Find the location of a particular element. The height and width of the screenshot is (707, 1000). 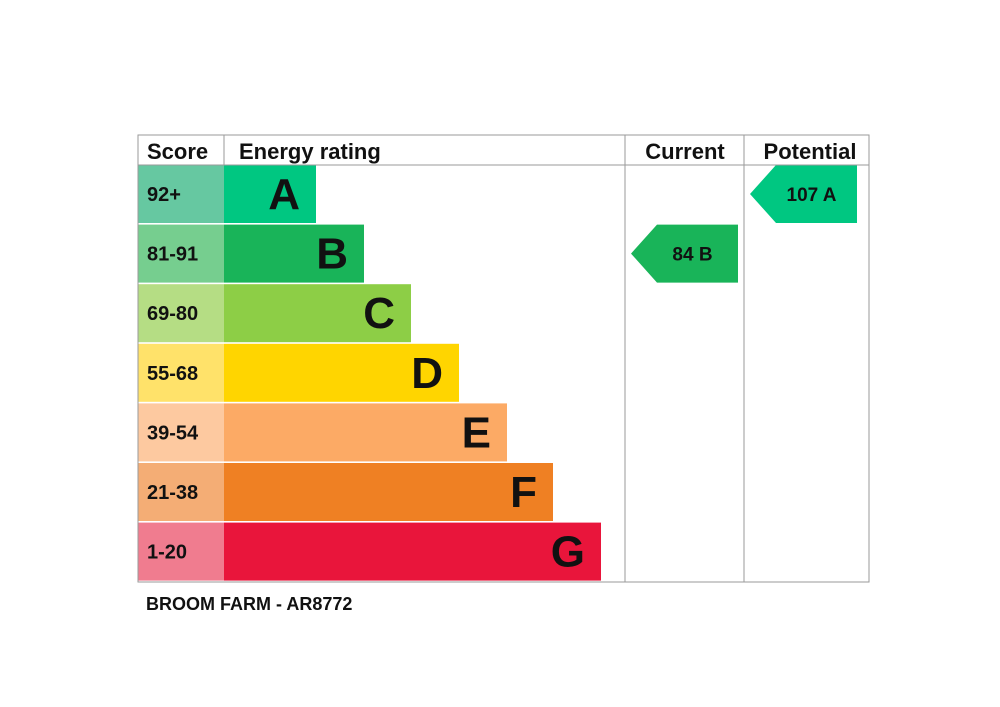

band-row-e: 39-54 E is located at coordinates (322, 432).